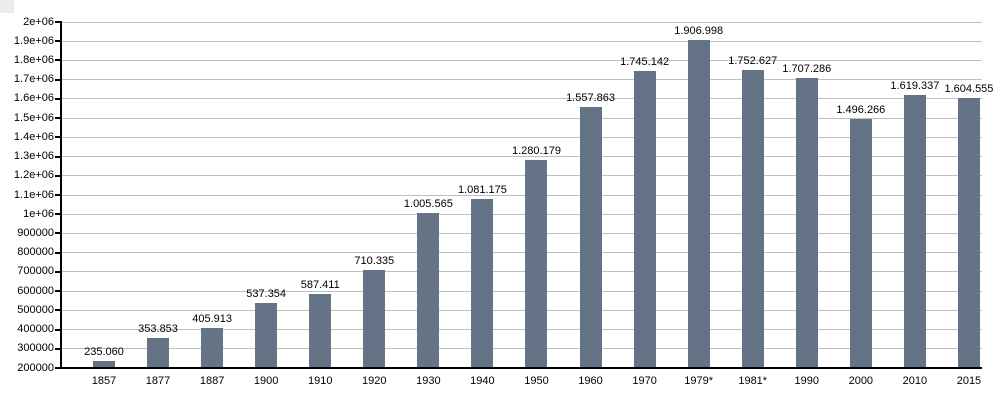 The height and width of the screenshot is (400, 1000). What do you see at coordinates (33, 175) in the screenshot?
I see `y-tick-label: 1.2e+06` at bounding box center [33, 175].